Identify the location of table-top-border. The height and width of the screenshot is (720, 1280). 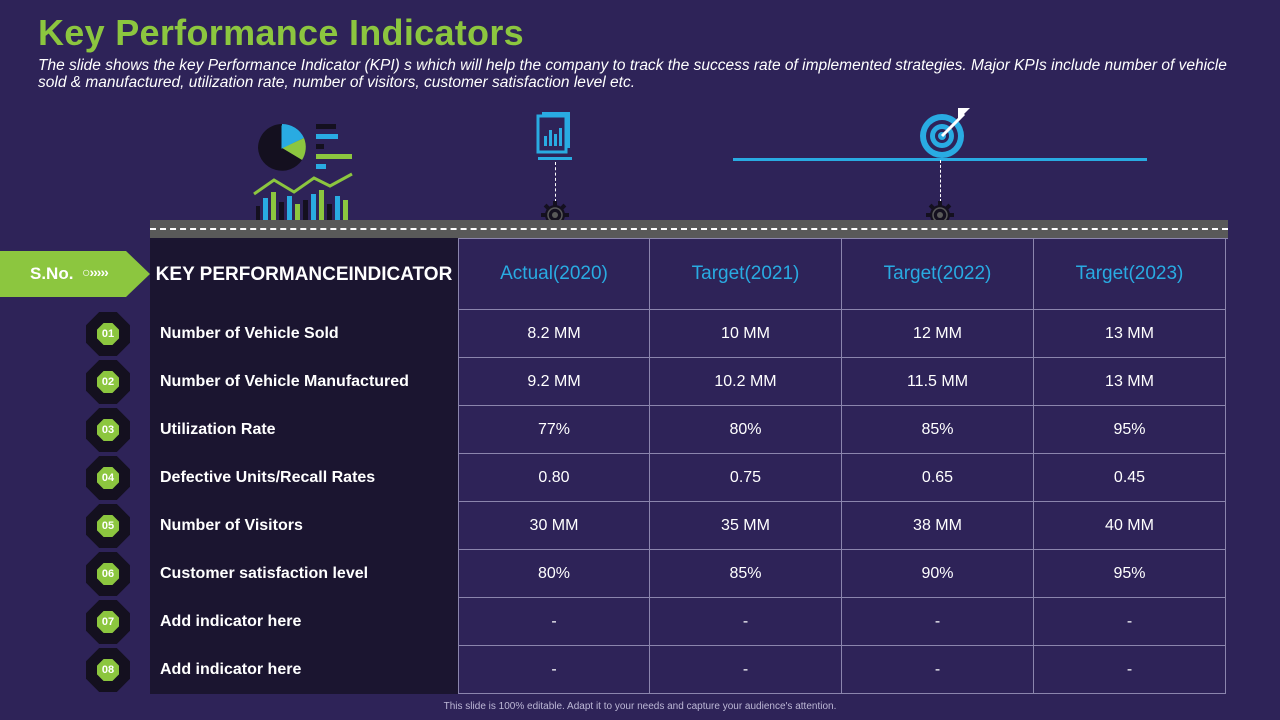
(843, 238).